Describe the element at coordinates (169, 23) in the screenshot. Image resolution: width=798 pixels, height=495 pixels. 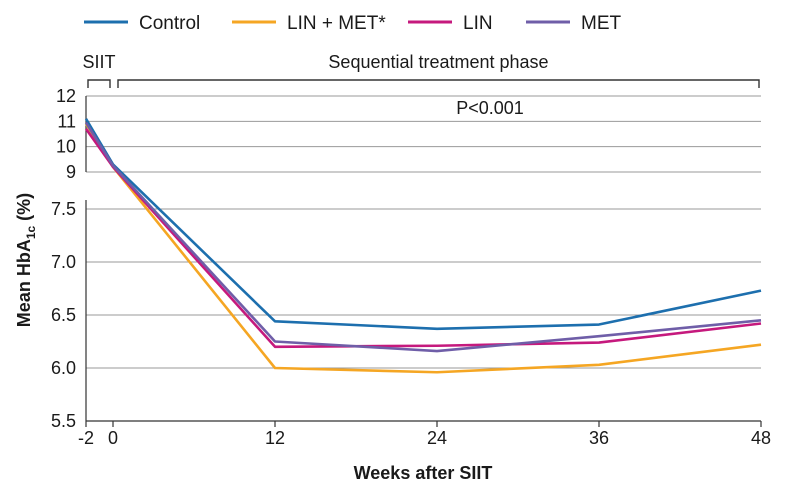
I see `legend-label: Control` at that location.